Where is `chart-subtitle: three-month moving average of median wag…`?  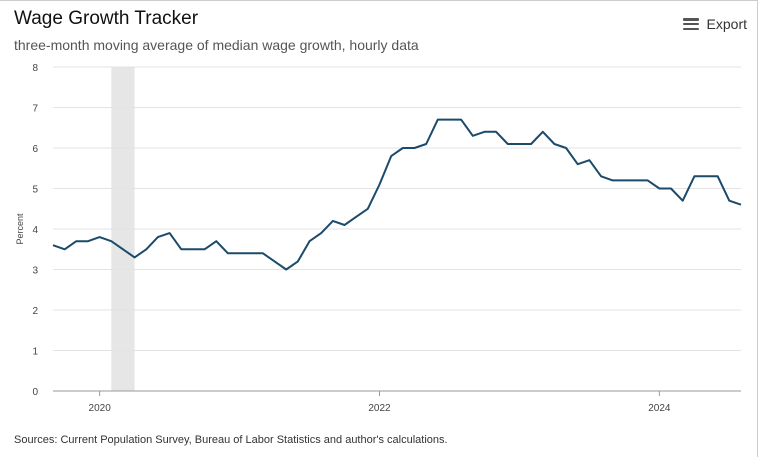
chart-subtitle: three-month moving average of median wag… is located at coordinates (216, 45).